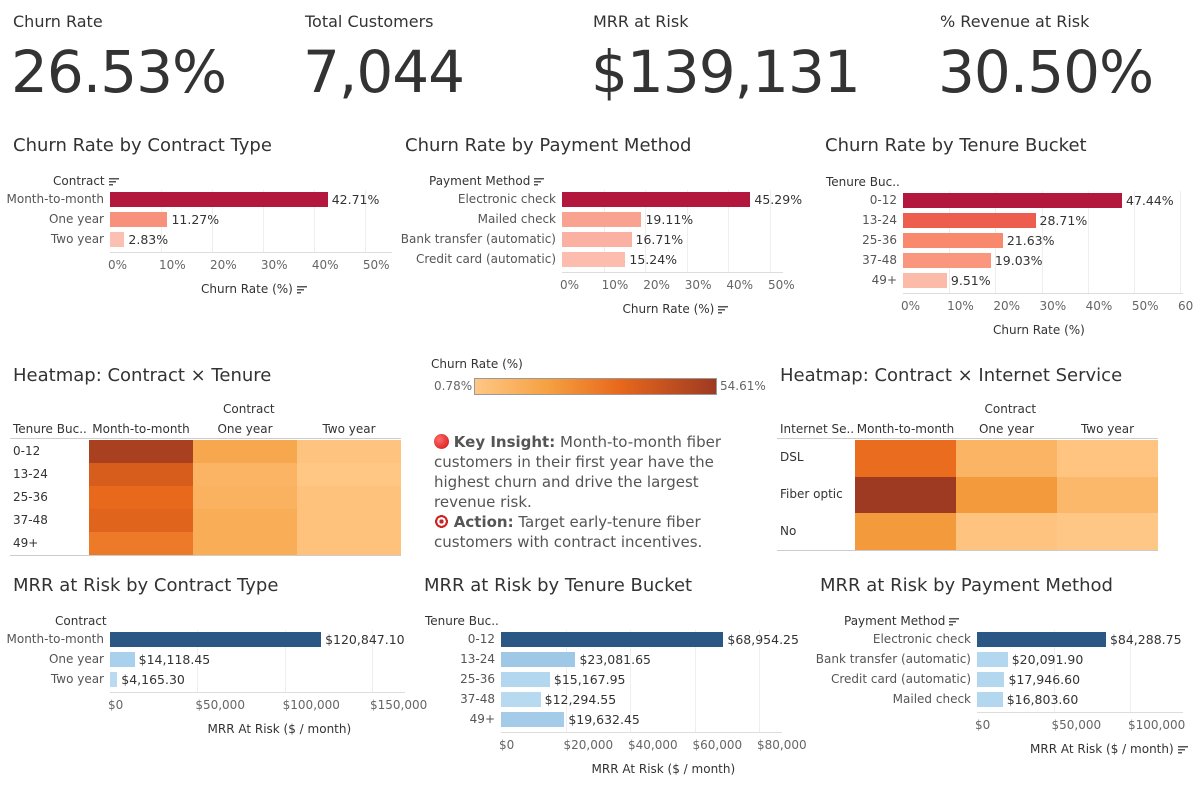 Image resolution: width=1193 pixels, height=787 pixels. I want to click on bar-value-label: $68,954.25, so click(763, 639).